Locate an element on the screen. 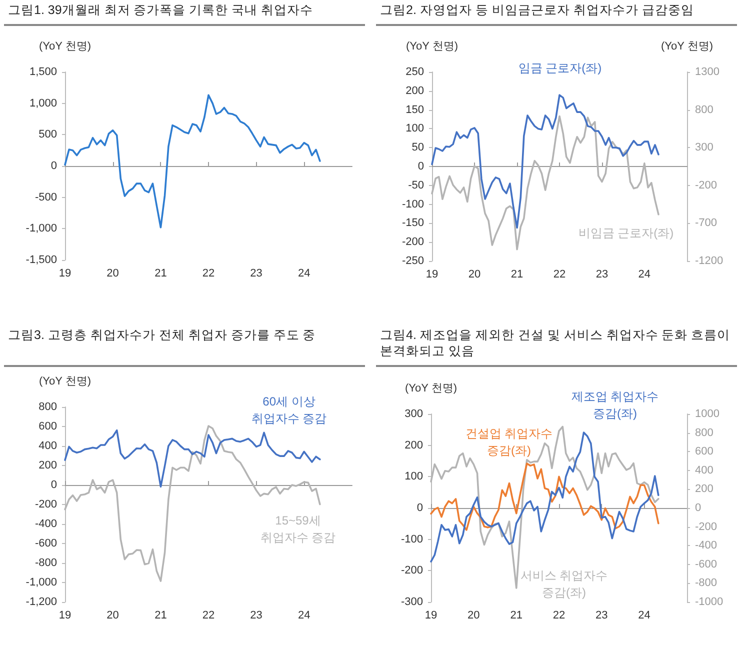  y-tick-label: -250 is located at coordinates (413, 261).